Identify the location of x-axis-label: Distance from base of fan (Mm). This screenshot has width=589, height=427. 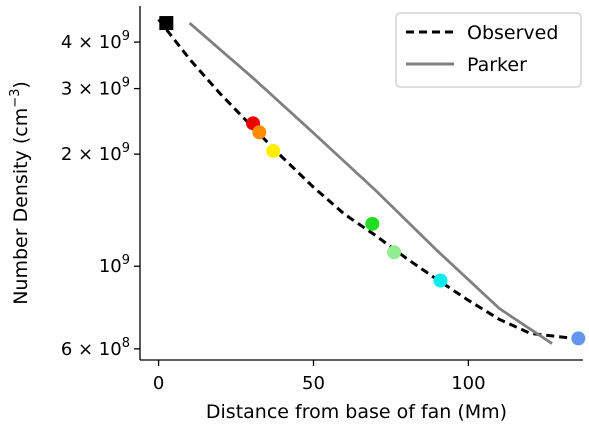
(356, 412).